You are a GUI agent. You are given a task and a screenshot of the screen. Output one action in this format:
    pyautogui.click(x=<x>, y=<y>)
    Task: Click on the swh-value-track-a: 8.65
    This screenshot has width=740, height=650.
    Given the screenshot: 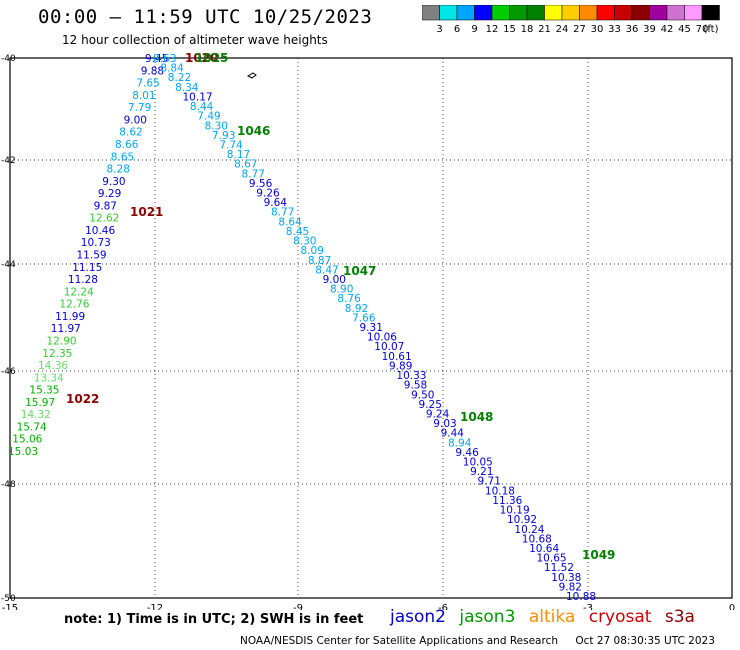 What is the action you would take?
    pyautogui.click(x=122, y=157)
    